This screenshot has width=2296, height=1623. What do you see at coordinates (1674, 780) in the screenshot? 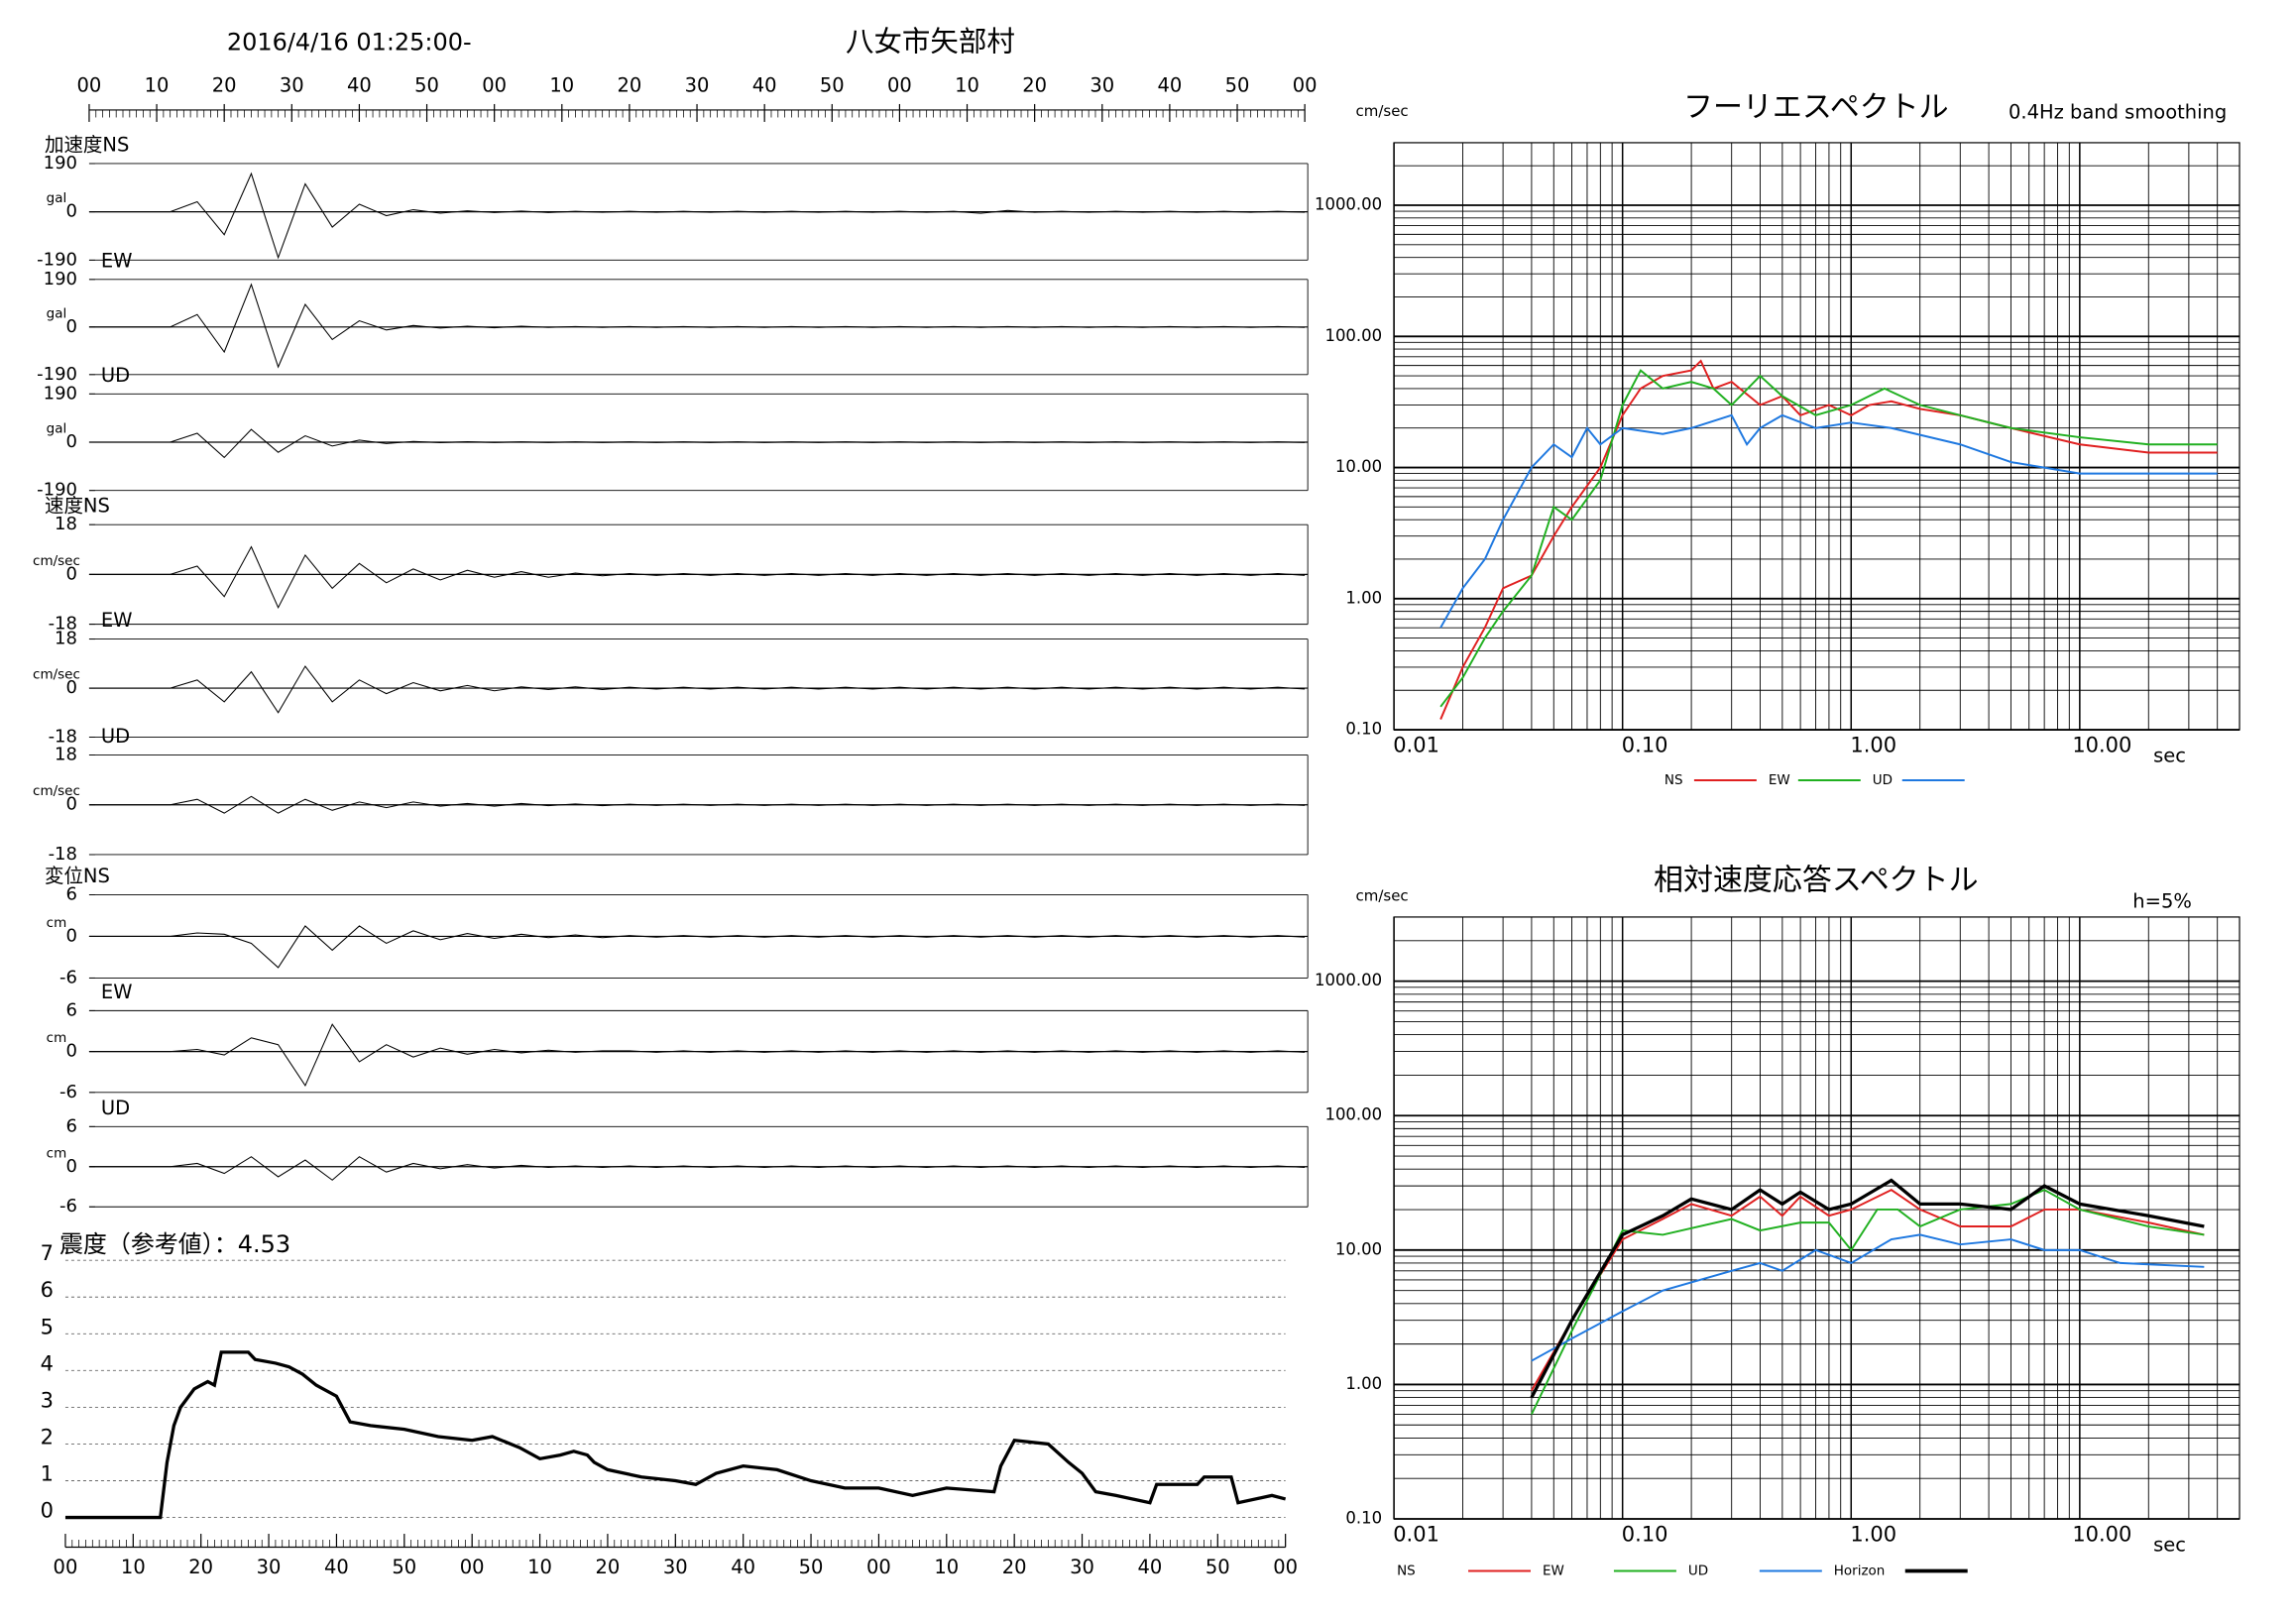
I see `legend-label: NS` at bounding box center [1674, 780].